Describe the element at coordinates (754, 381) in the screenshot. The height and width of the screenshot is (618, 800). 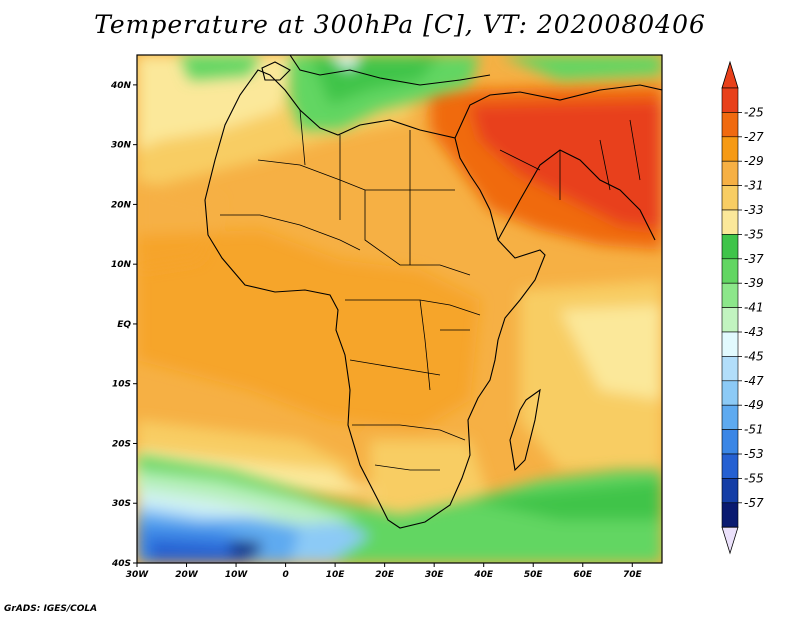
I see `colorbar-label: -47` at that location.